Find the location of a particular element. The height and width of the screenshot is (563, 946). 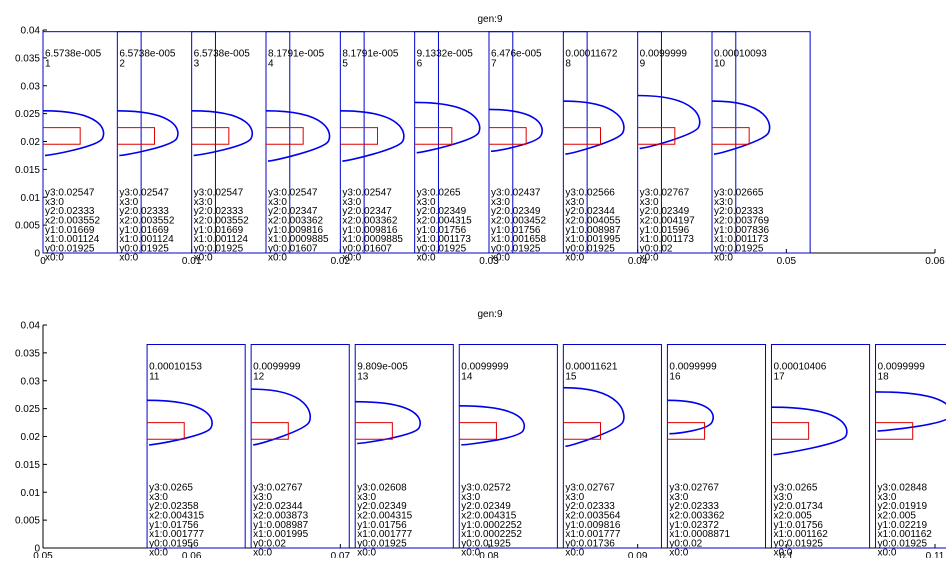

panel-fitness-label: 6.476e-005 is located at coordinates (516, 54).